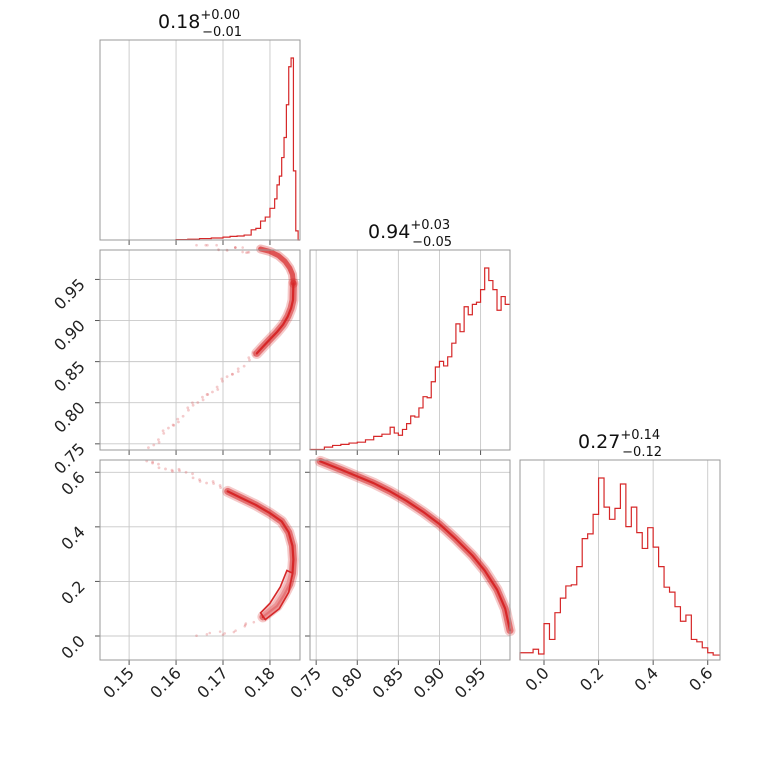 The width and height of the screenshot is (760, 760). I want to click on y-tick-label: 0.95, so click(69, 294).